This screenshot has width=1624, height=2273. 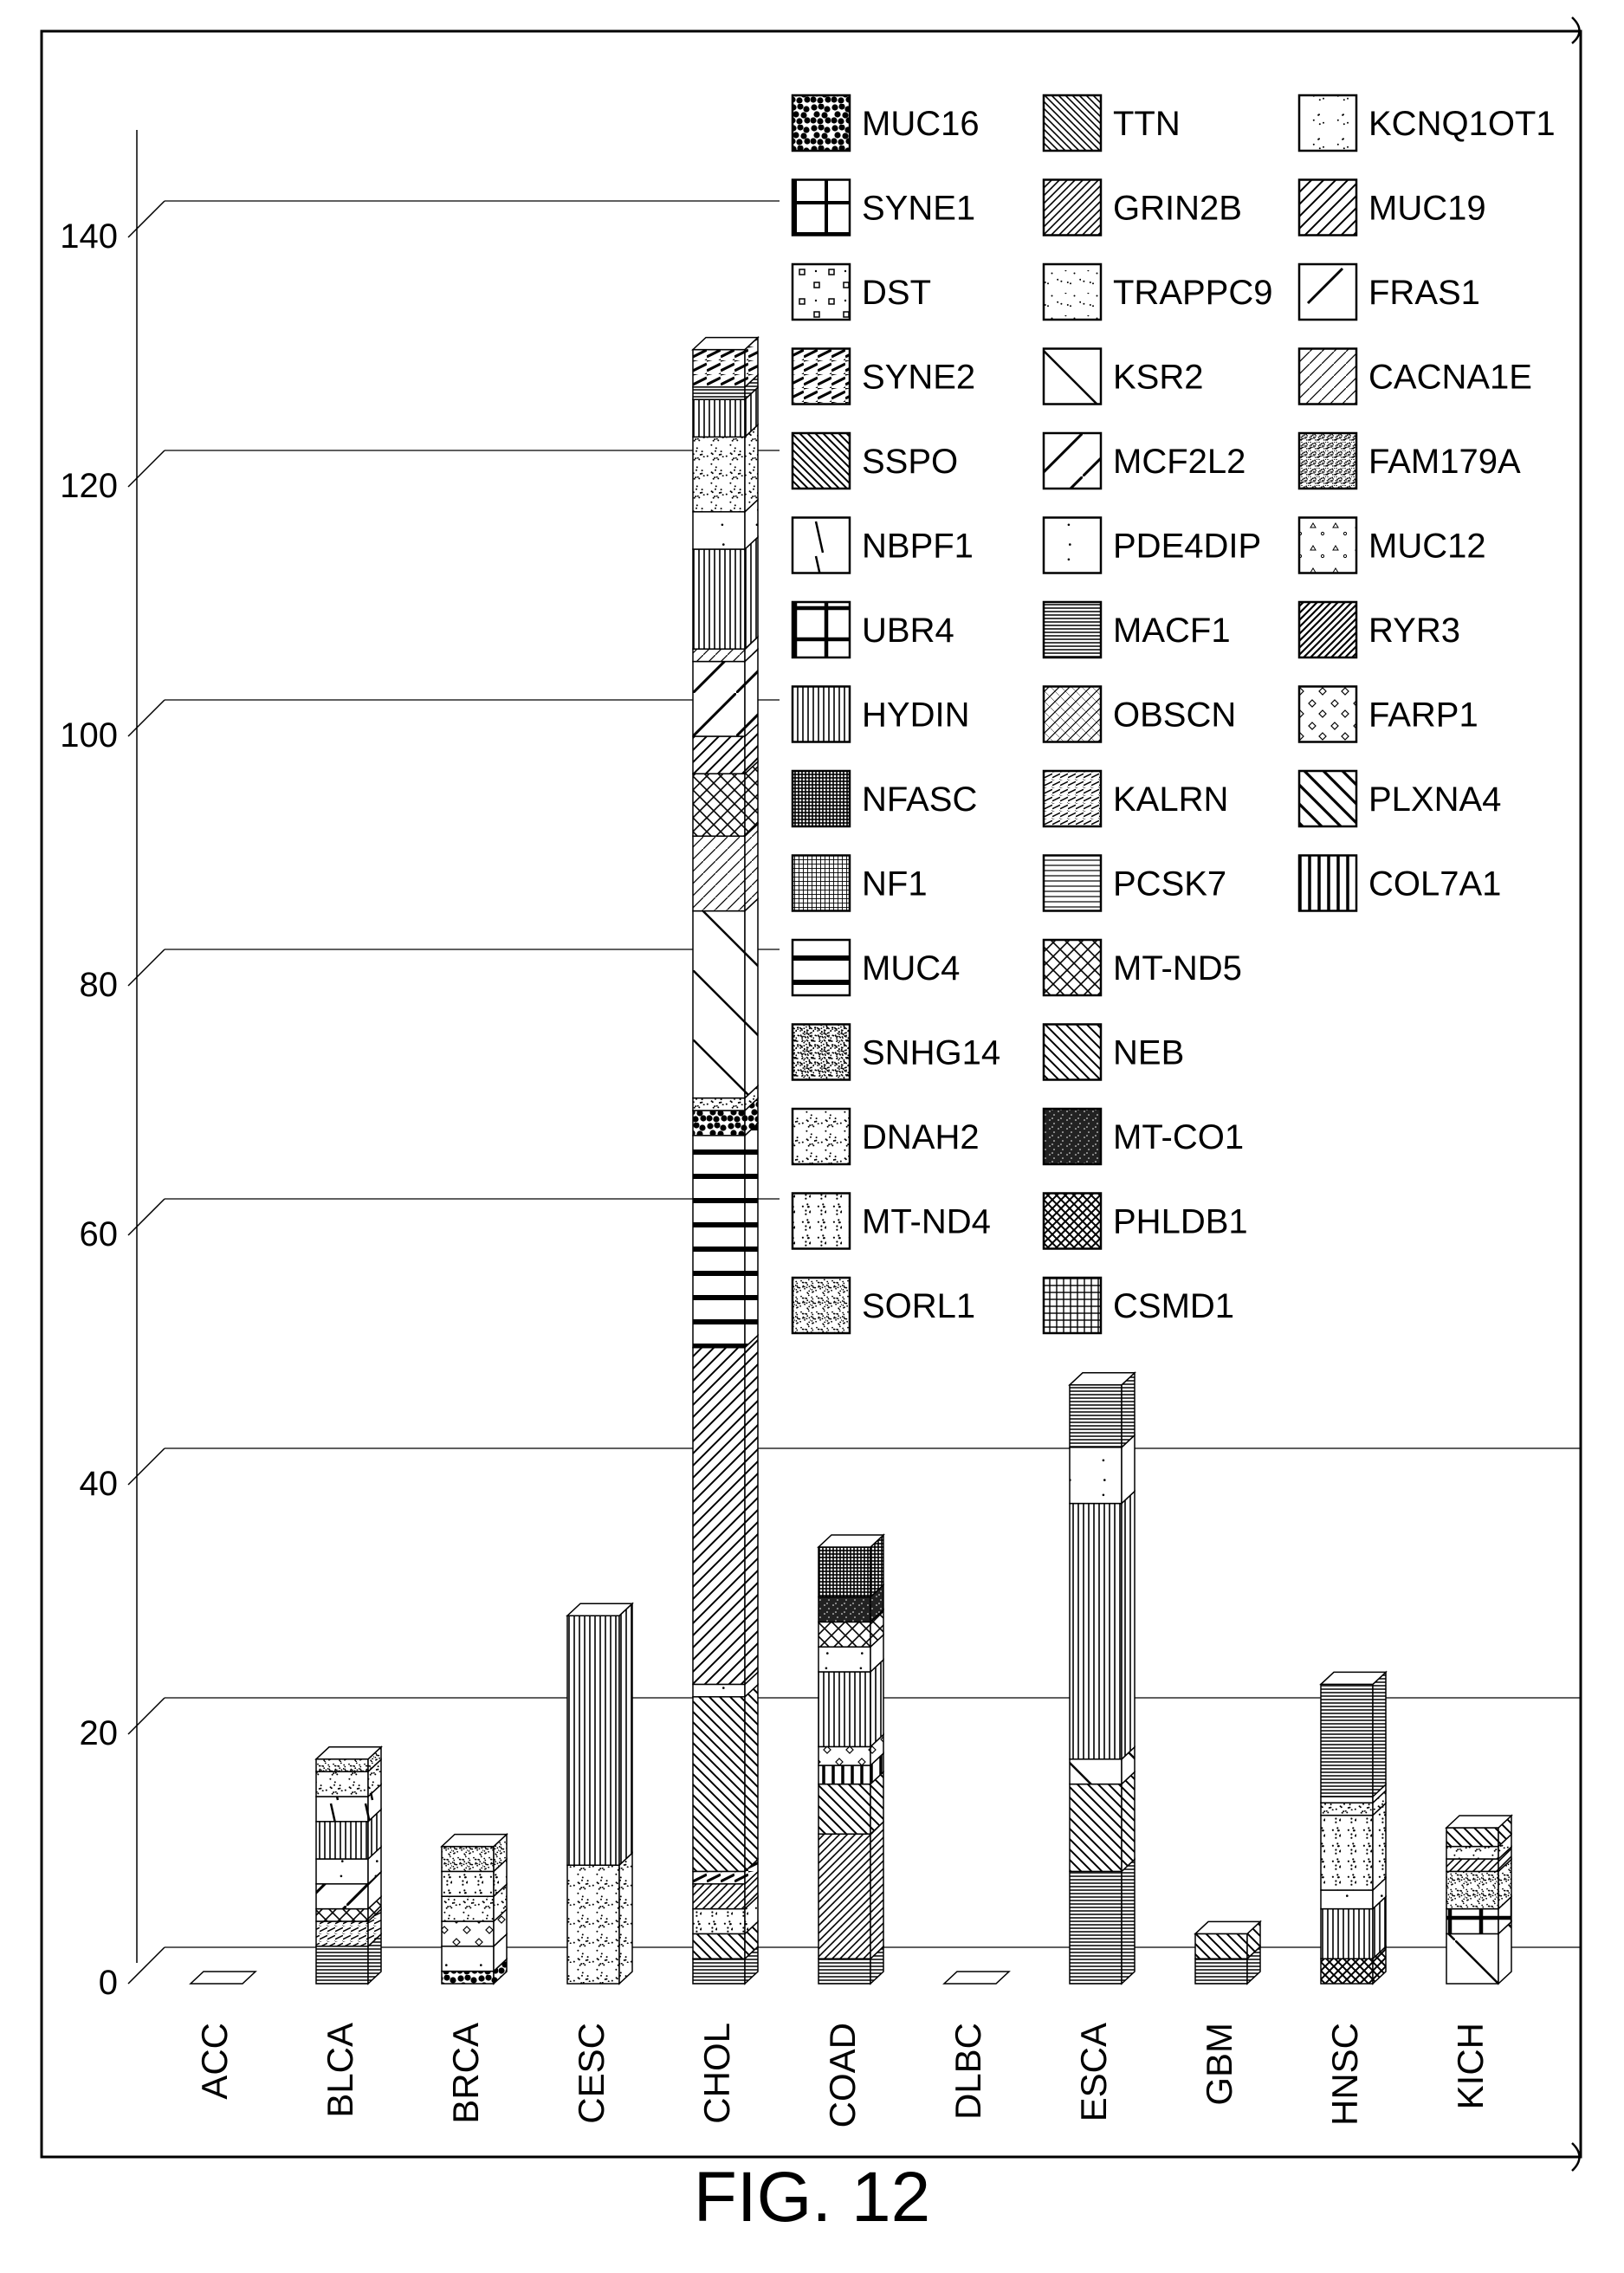 What do you see at coordinates (1138, 1305) in the screenshot?
I see `legend-item-csmd1: CSMD1` at bounding box center [1138, 1305].